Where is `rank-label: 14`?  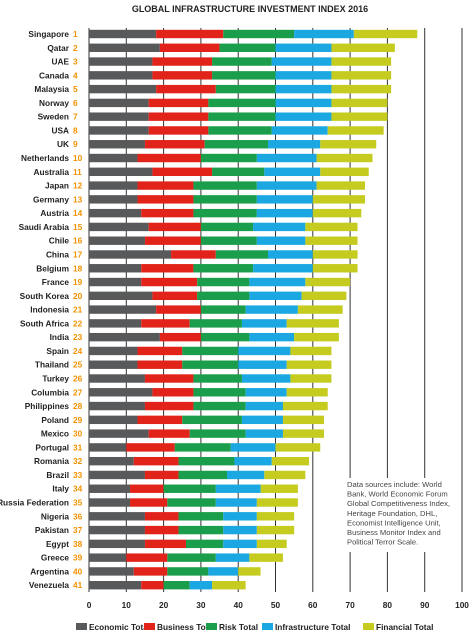
rank-label: 14 is located at coordinates (78, 213).